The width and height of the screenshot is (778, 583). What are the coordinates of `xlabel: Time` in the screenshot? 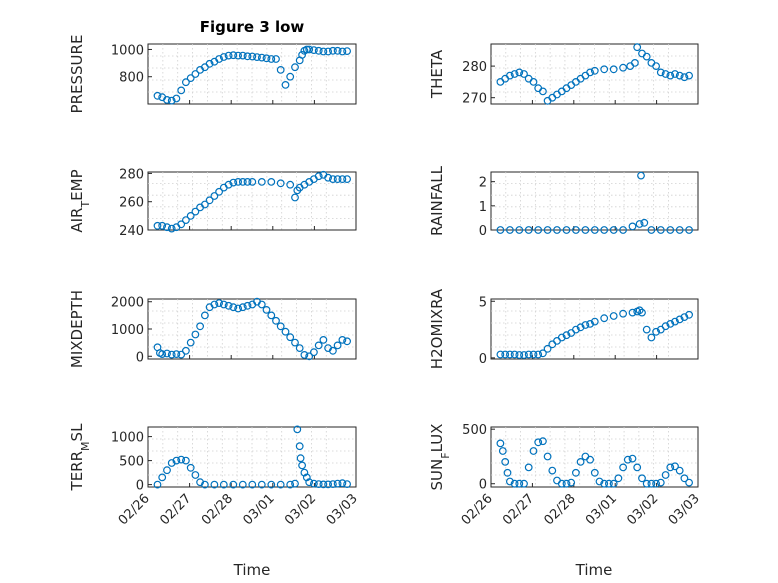 It's located at (594, 570).